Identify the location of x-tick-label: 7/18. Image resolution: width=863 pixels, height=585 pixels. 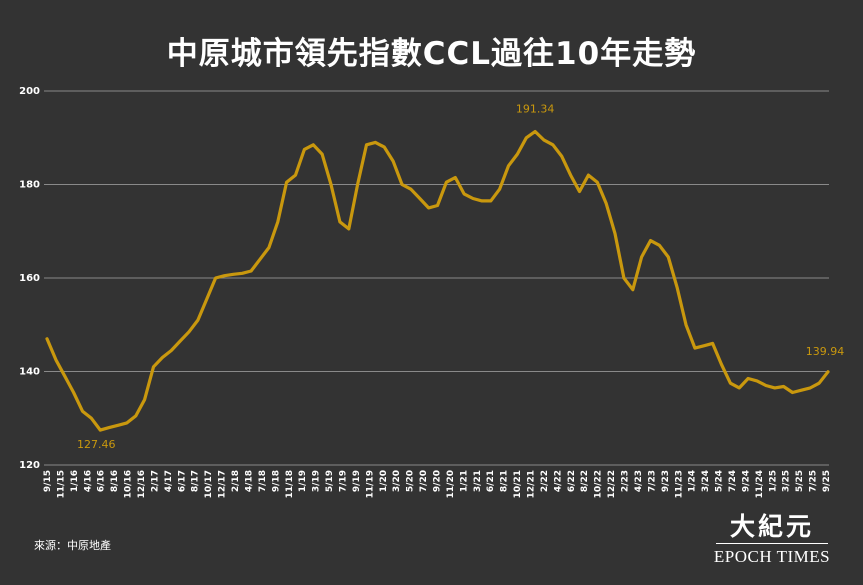
(263, 481).